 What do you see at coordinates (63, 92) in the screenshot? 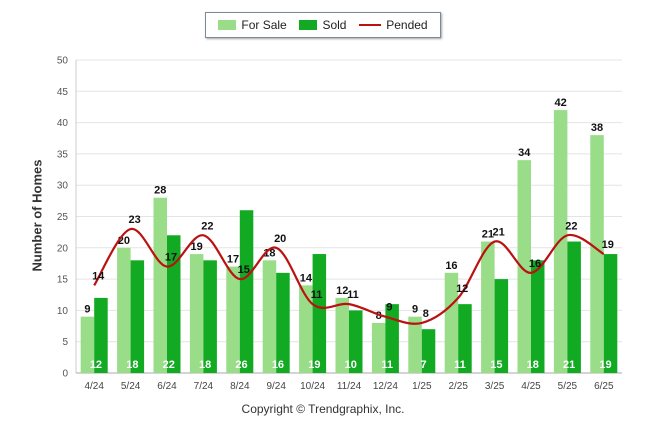
I see `y-tick-label: 45` at bounding box center [63, 92].